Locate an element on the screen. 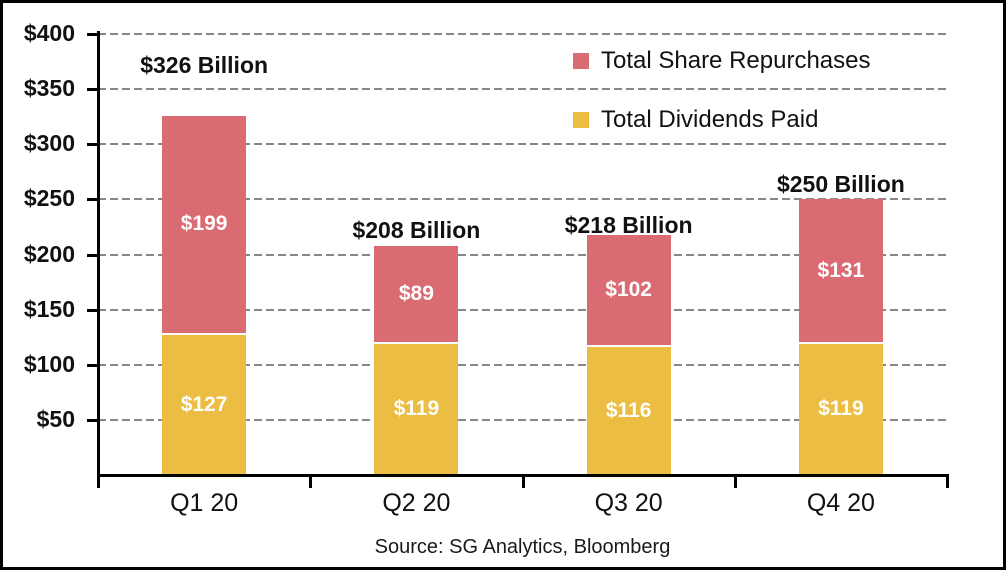  y-axis-tick-label: $300 is located at coordinates (49, 143).